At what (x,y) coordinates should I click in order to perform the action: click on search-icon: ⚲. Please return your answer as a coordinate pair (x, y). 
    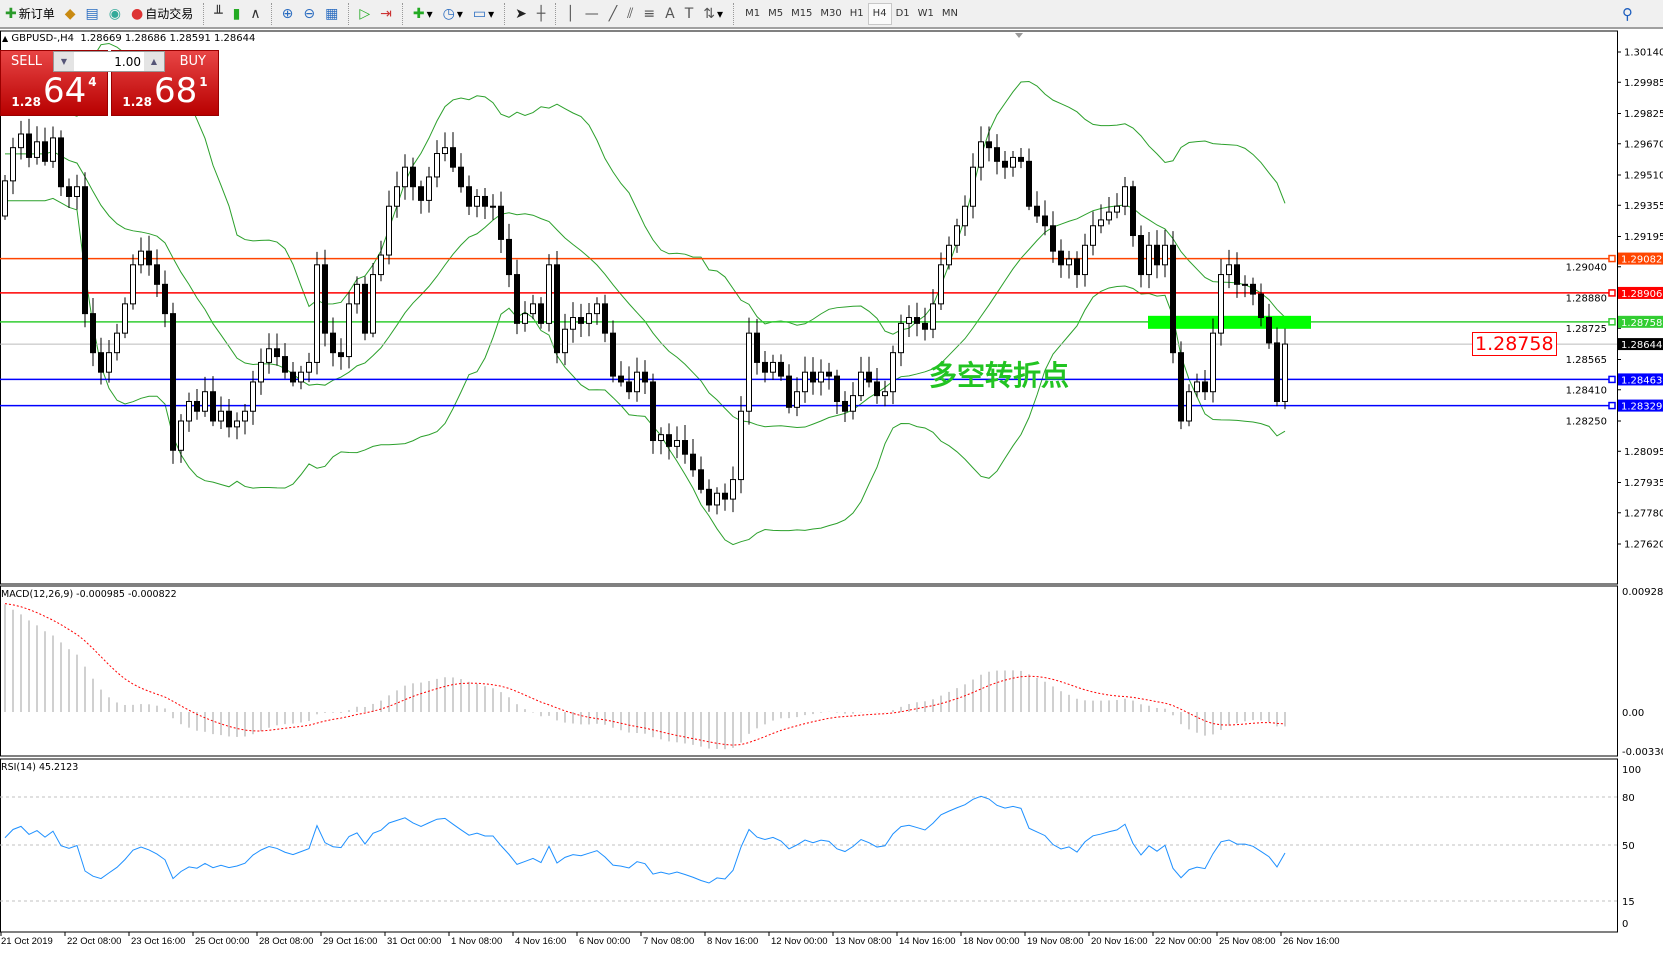
    Looking at the image, I should click on (1627, 14).